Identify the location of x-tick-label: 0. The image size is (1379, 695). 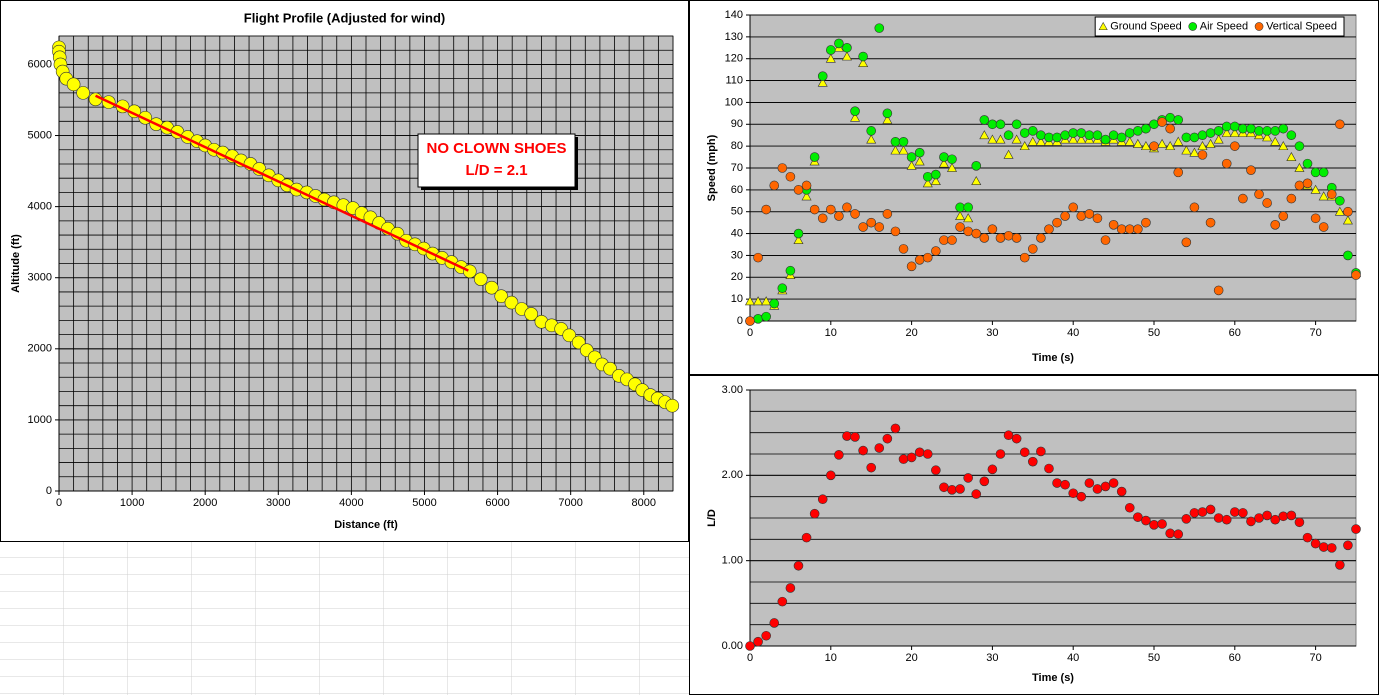
(750, 333).